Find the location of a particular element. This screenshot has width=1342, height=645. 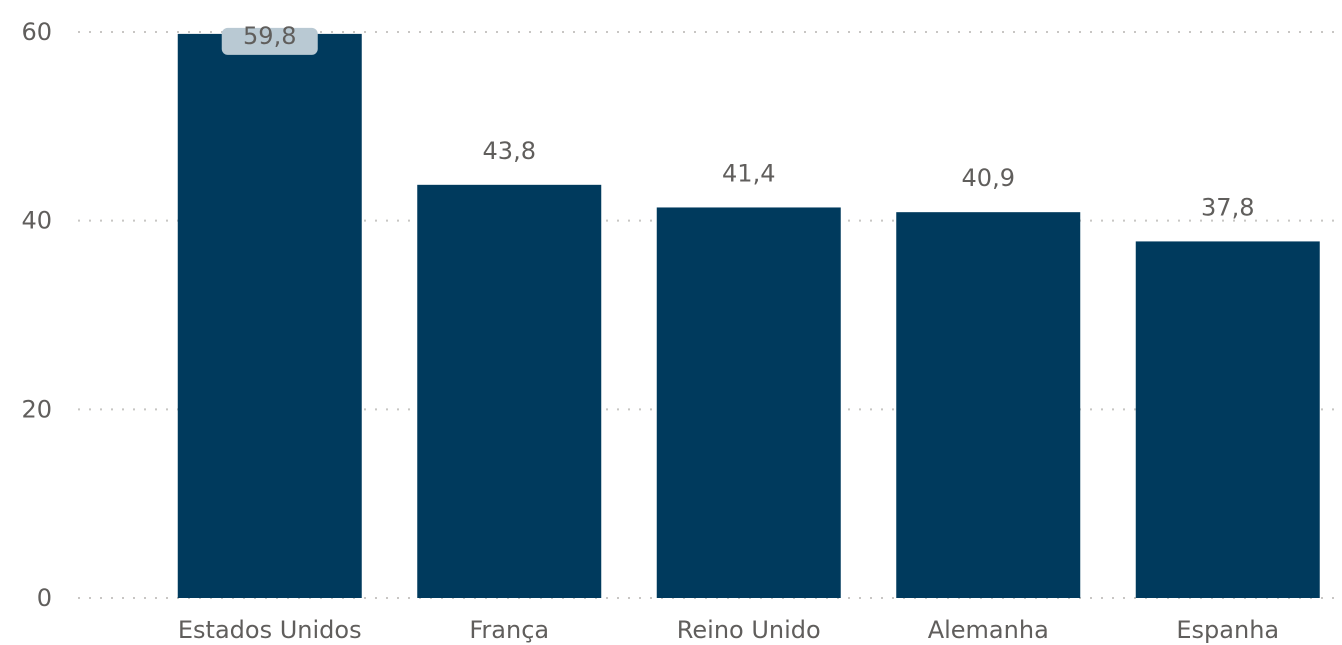

data-label: 37,8 is located at coordinates (1227, 207).